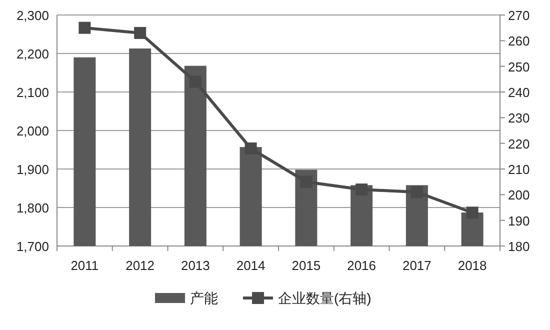 Image resolution: width=550 pixels, height=330 pixels. What do you see at coordinates (519, 220) in the screenshot?
I see `y2-tick-label: 190` at bounding box center [519, 220].